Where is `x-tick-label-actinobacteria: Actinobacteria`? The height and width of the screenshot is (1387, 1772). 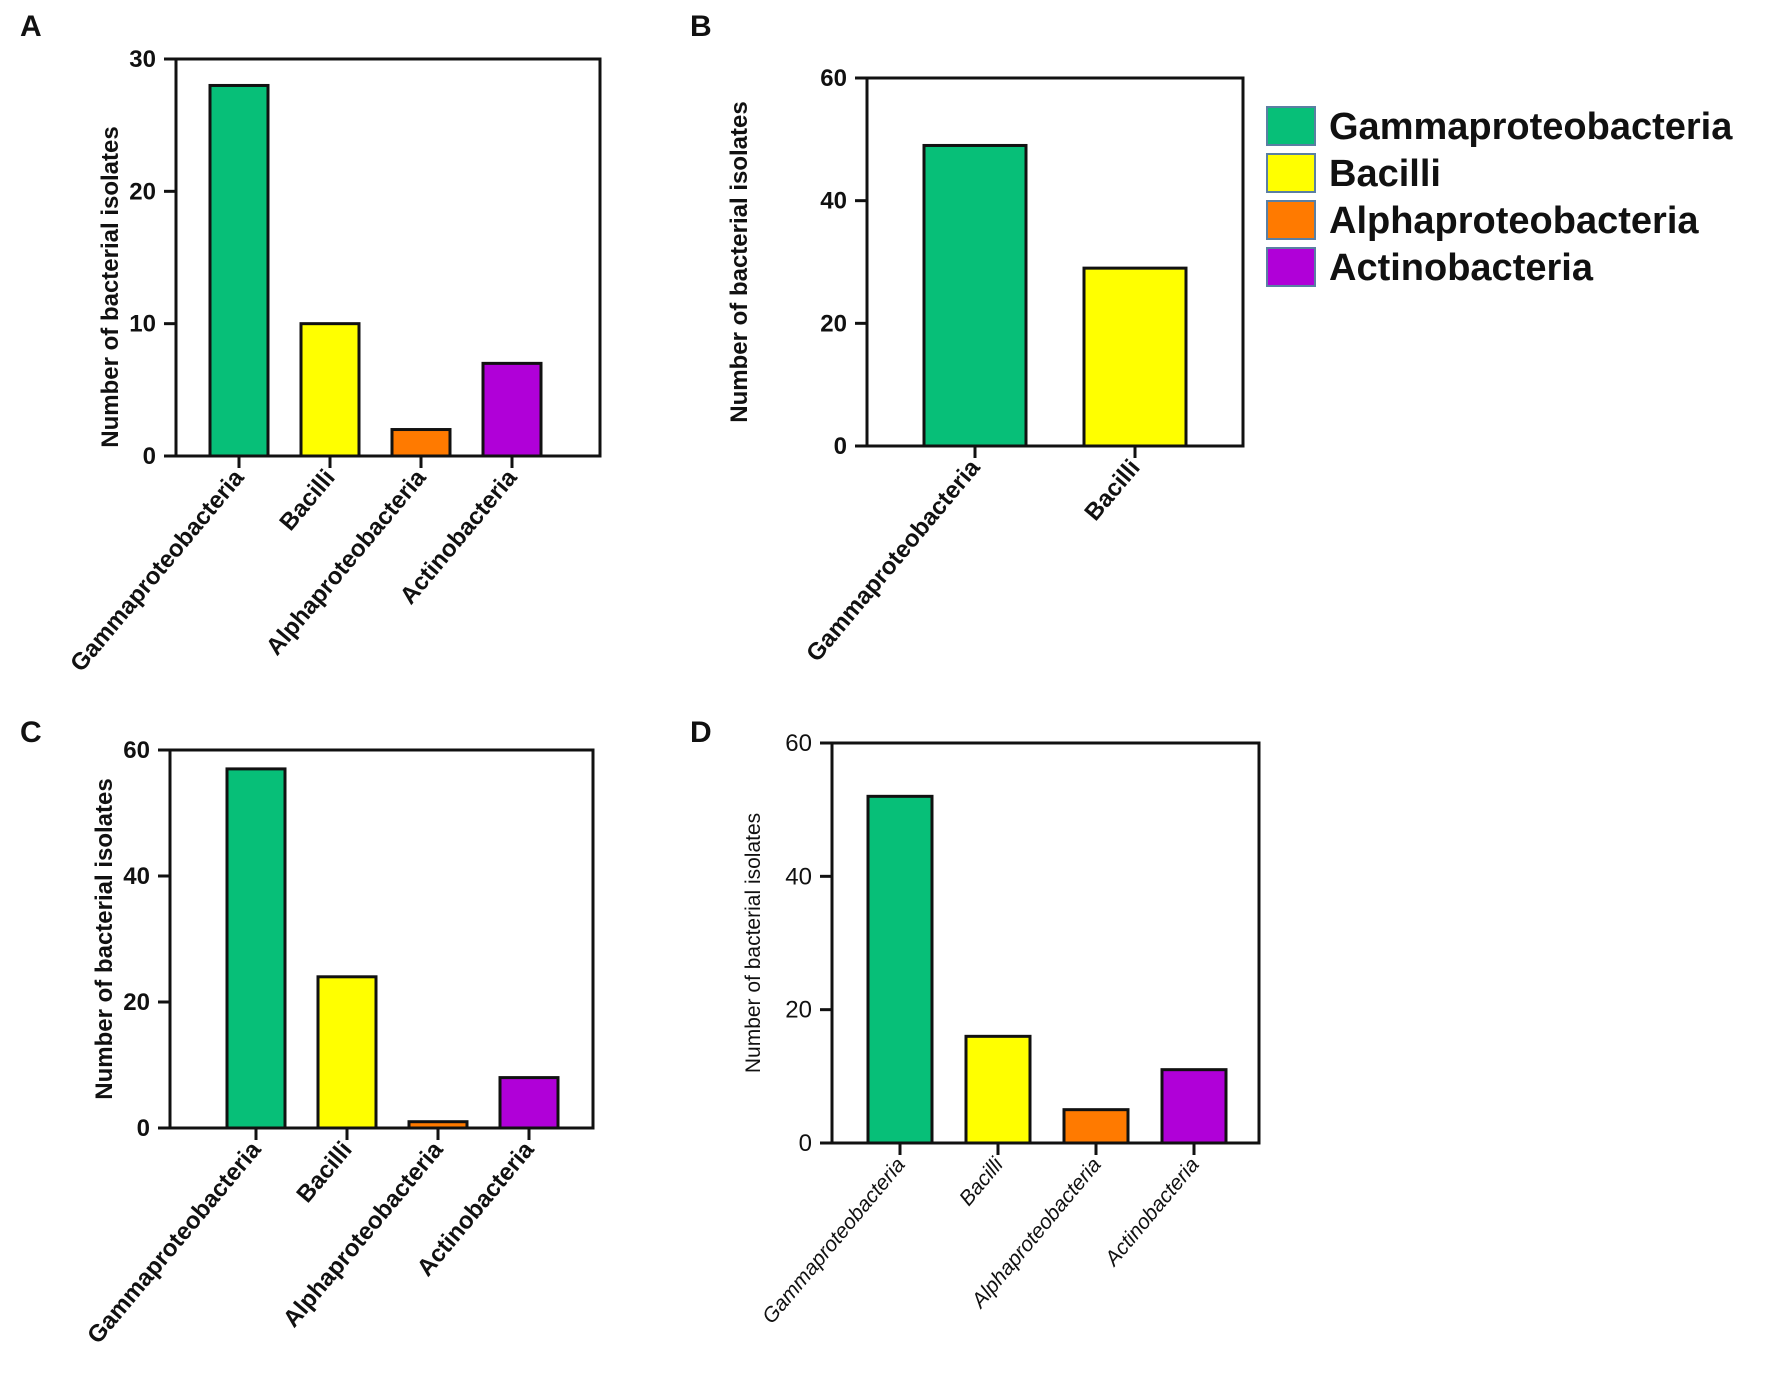 x-tick-label-actinobacteria: Actinobacteria is located at coordinates (1151, 1212).